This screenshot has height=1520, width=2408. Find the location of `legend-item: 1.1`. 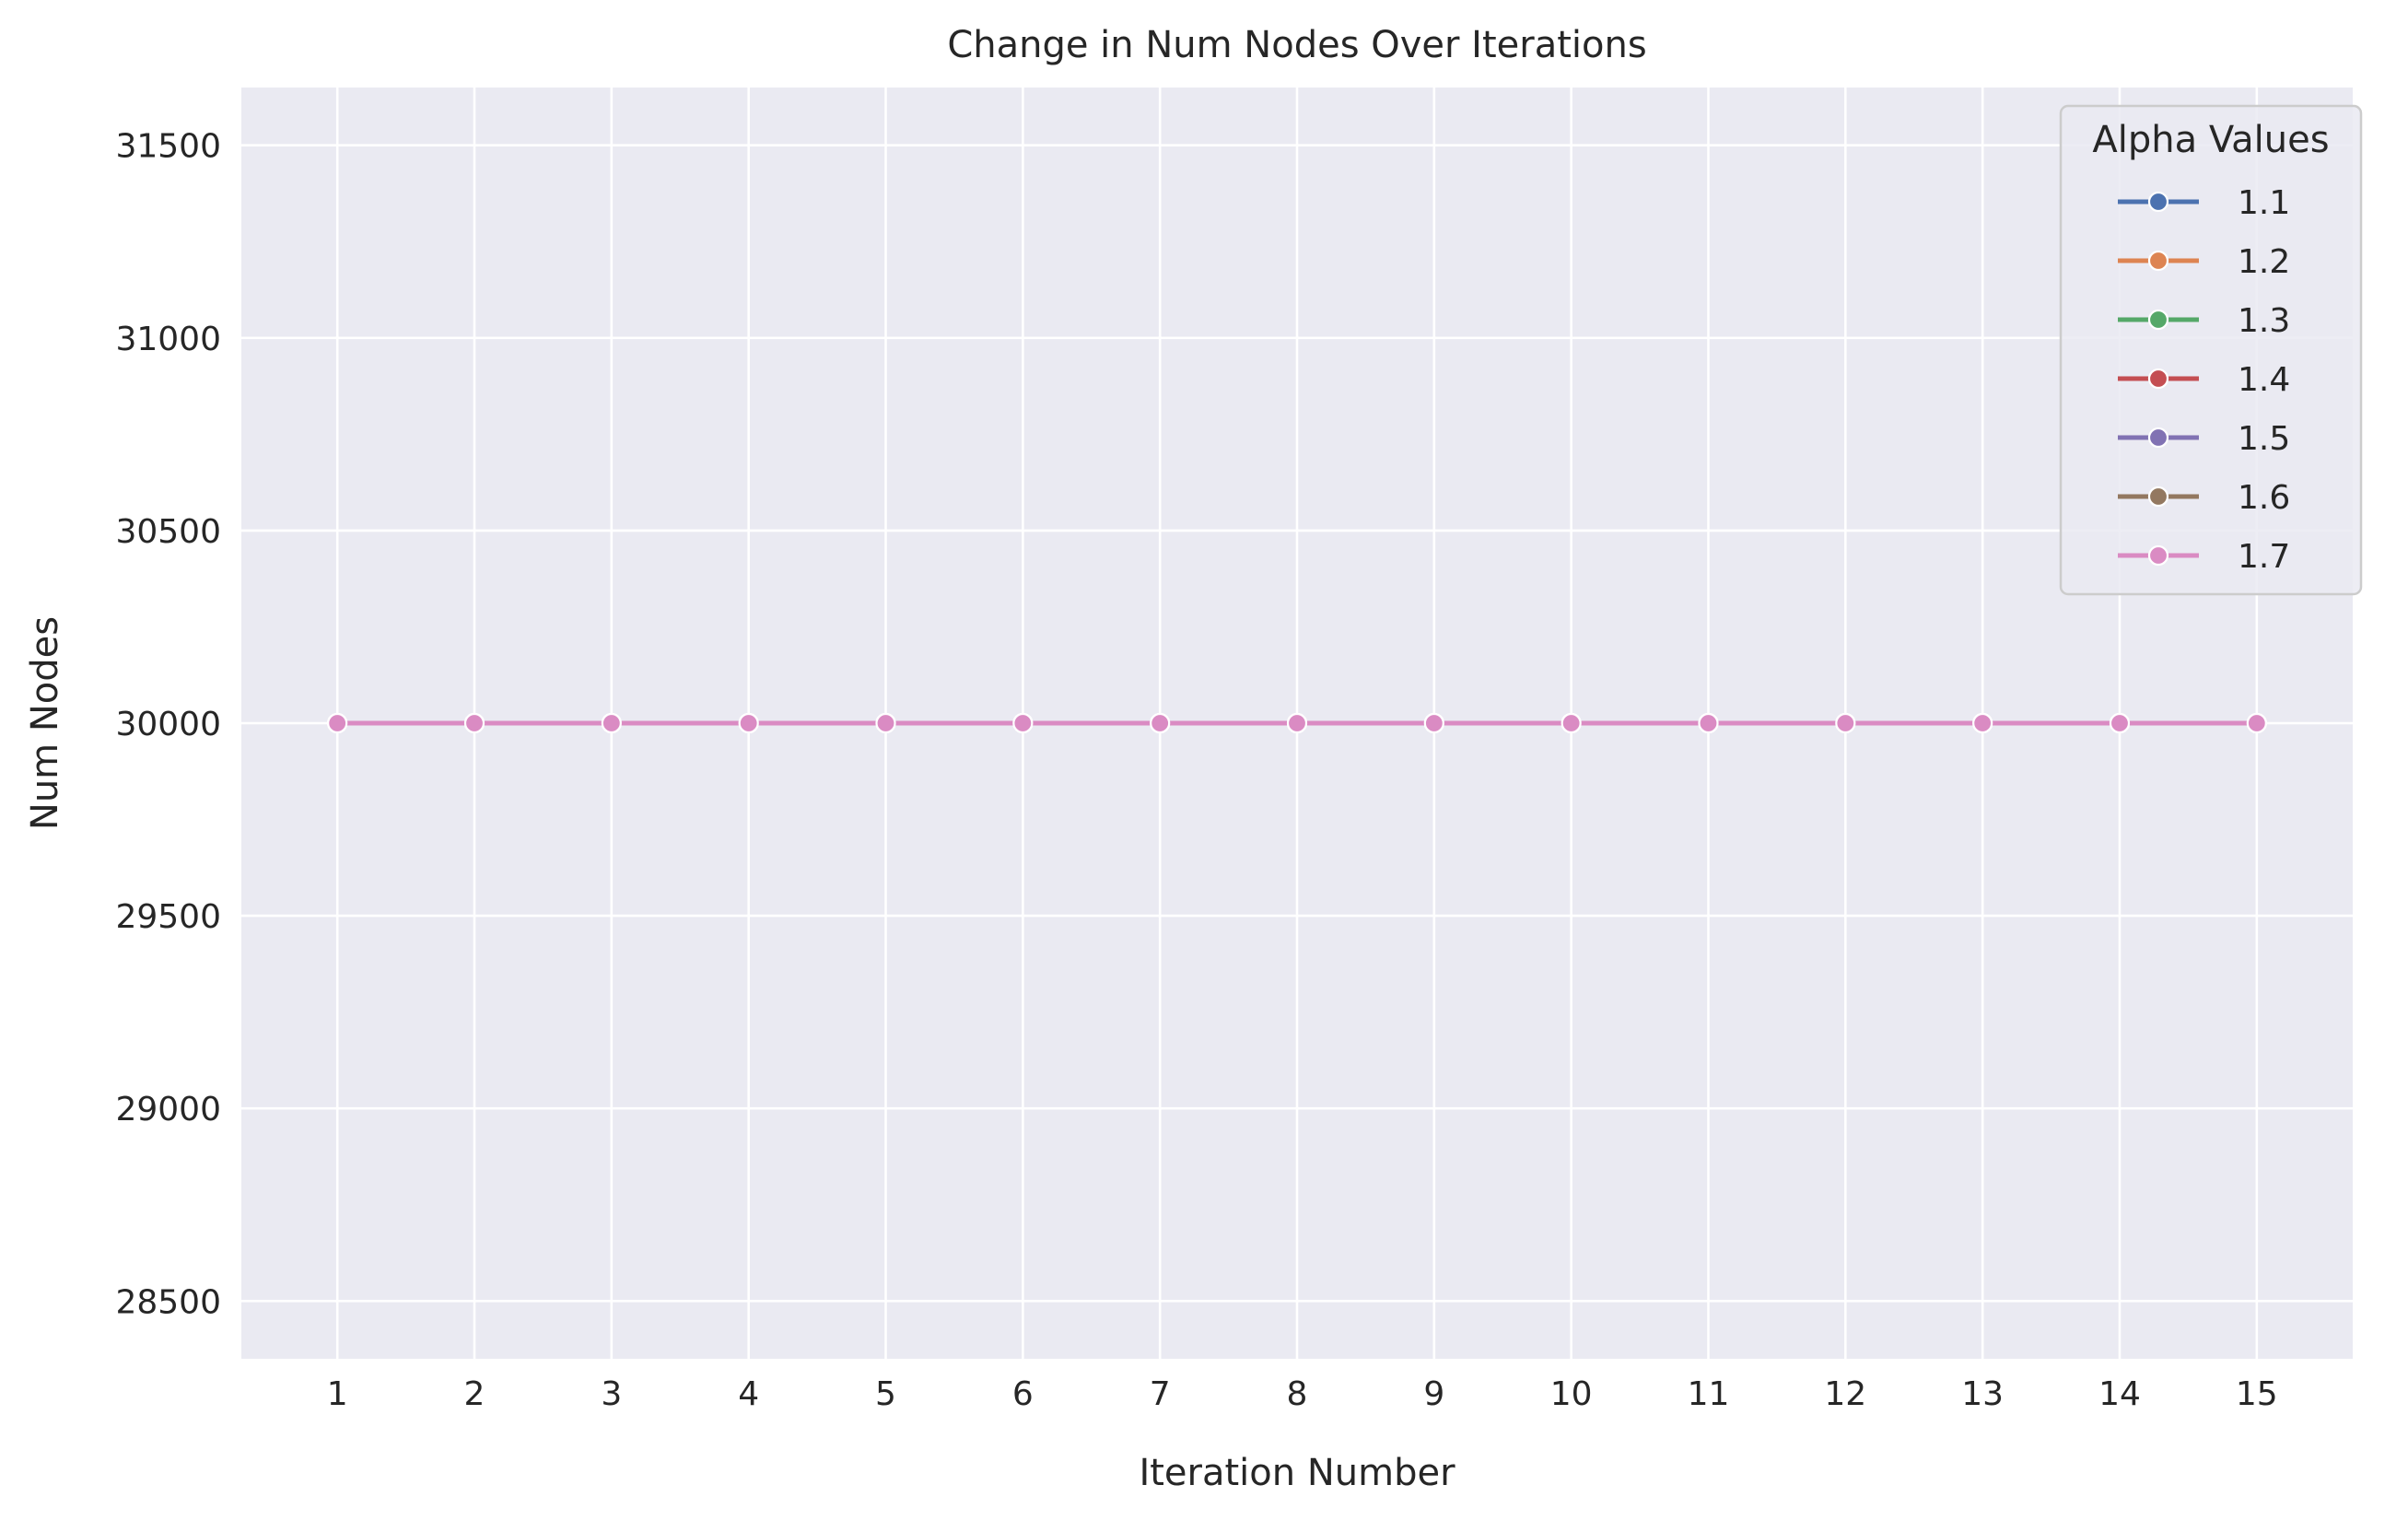

legend-item: 1.1 is located at coordinates (2204, 203).